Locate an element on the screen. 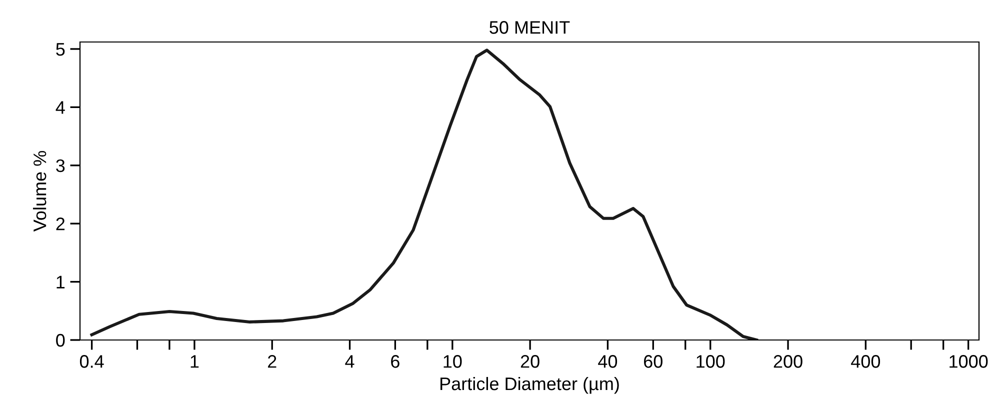 Image resolution: width=997 pixels, height=412 pixels. chart-title: 50 MENIT is located at coordinates (530, 27).